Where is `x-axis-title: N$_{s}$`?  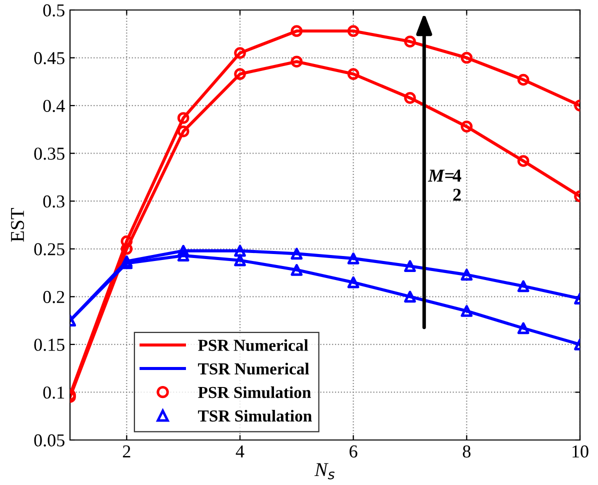 x-axis-title: N$_{s}$ is located at coordinates (324, 471).